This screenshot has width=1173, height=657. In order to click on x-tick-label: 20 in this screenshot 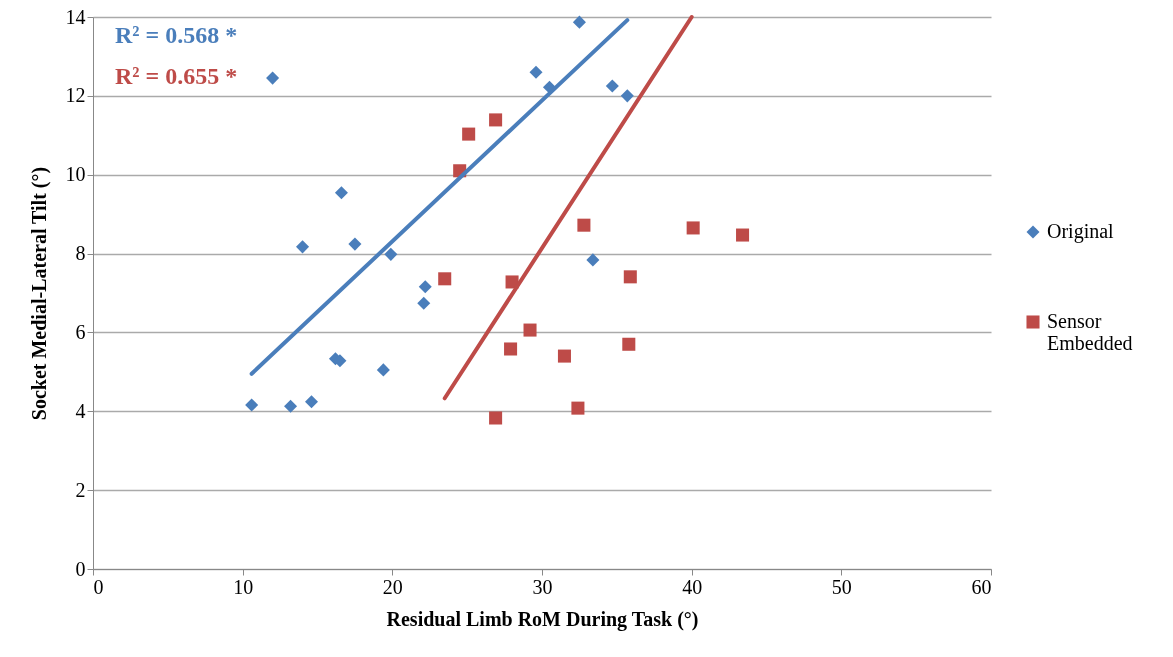, I will do `click(392, 586)`.